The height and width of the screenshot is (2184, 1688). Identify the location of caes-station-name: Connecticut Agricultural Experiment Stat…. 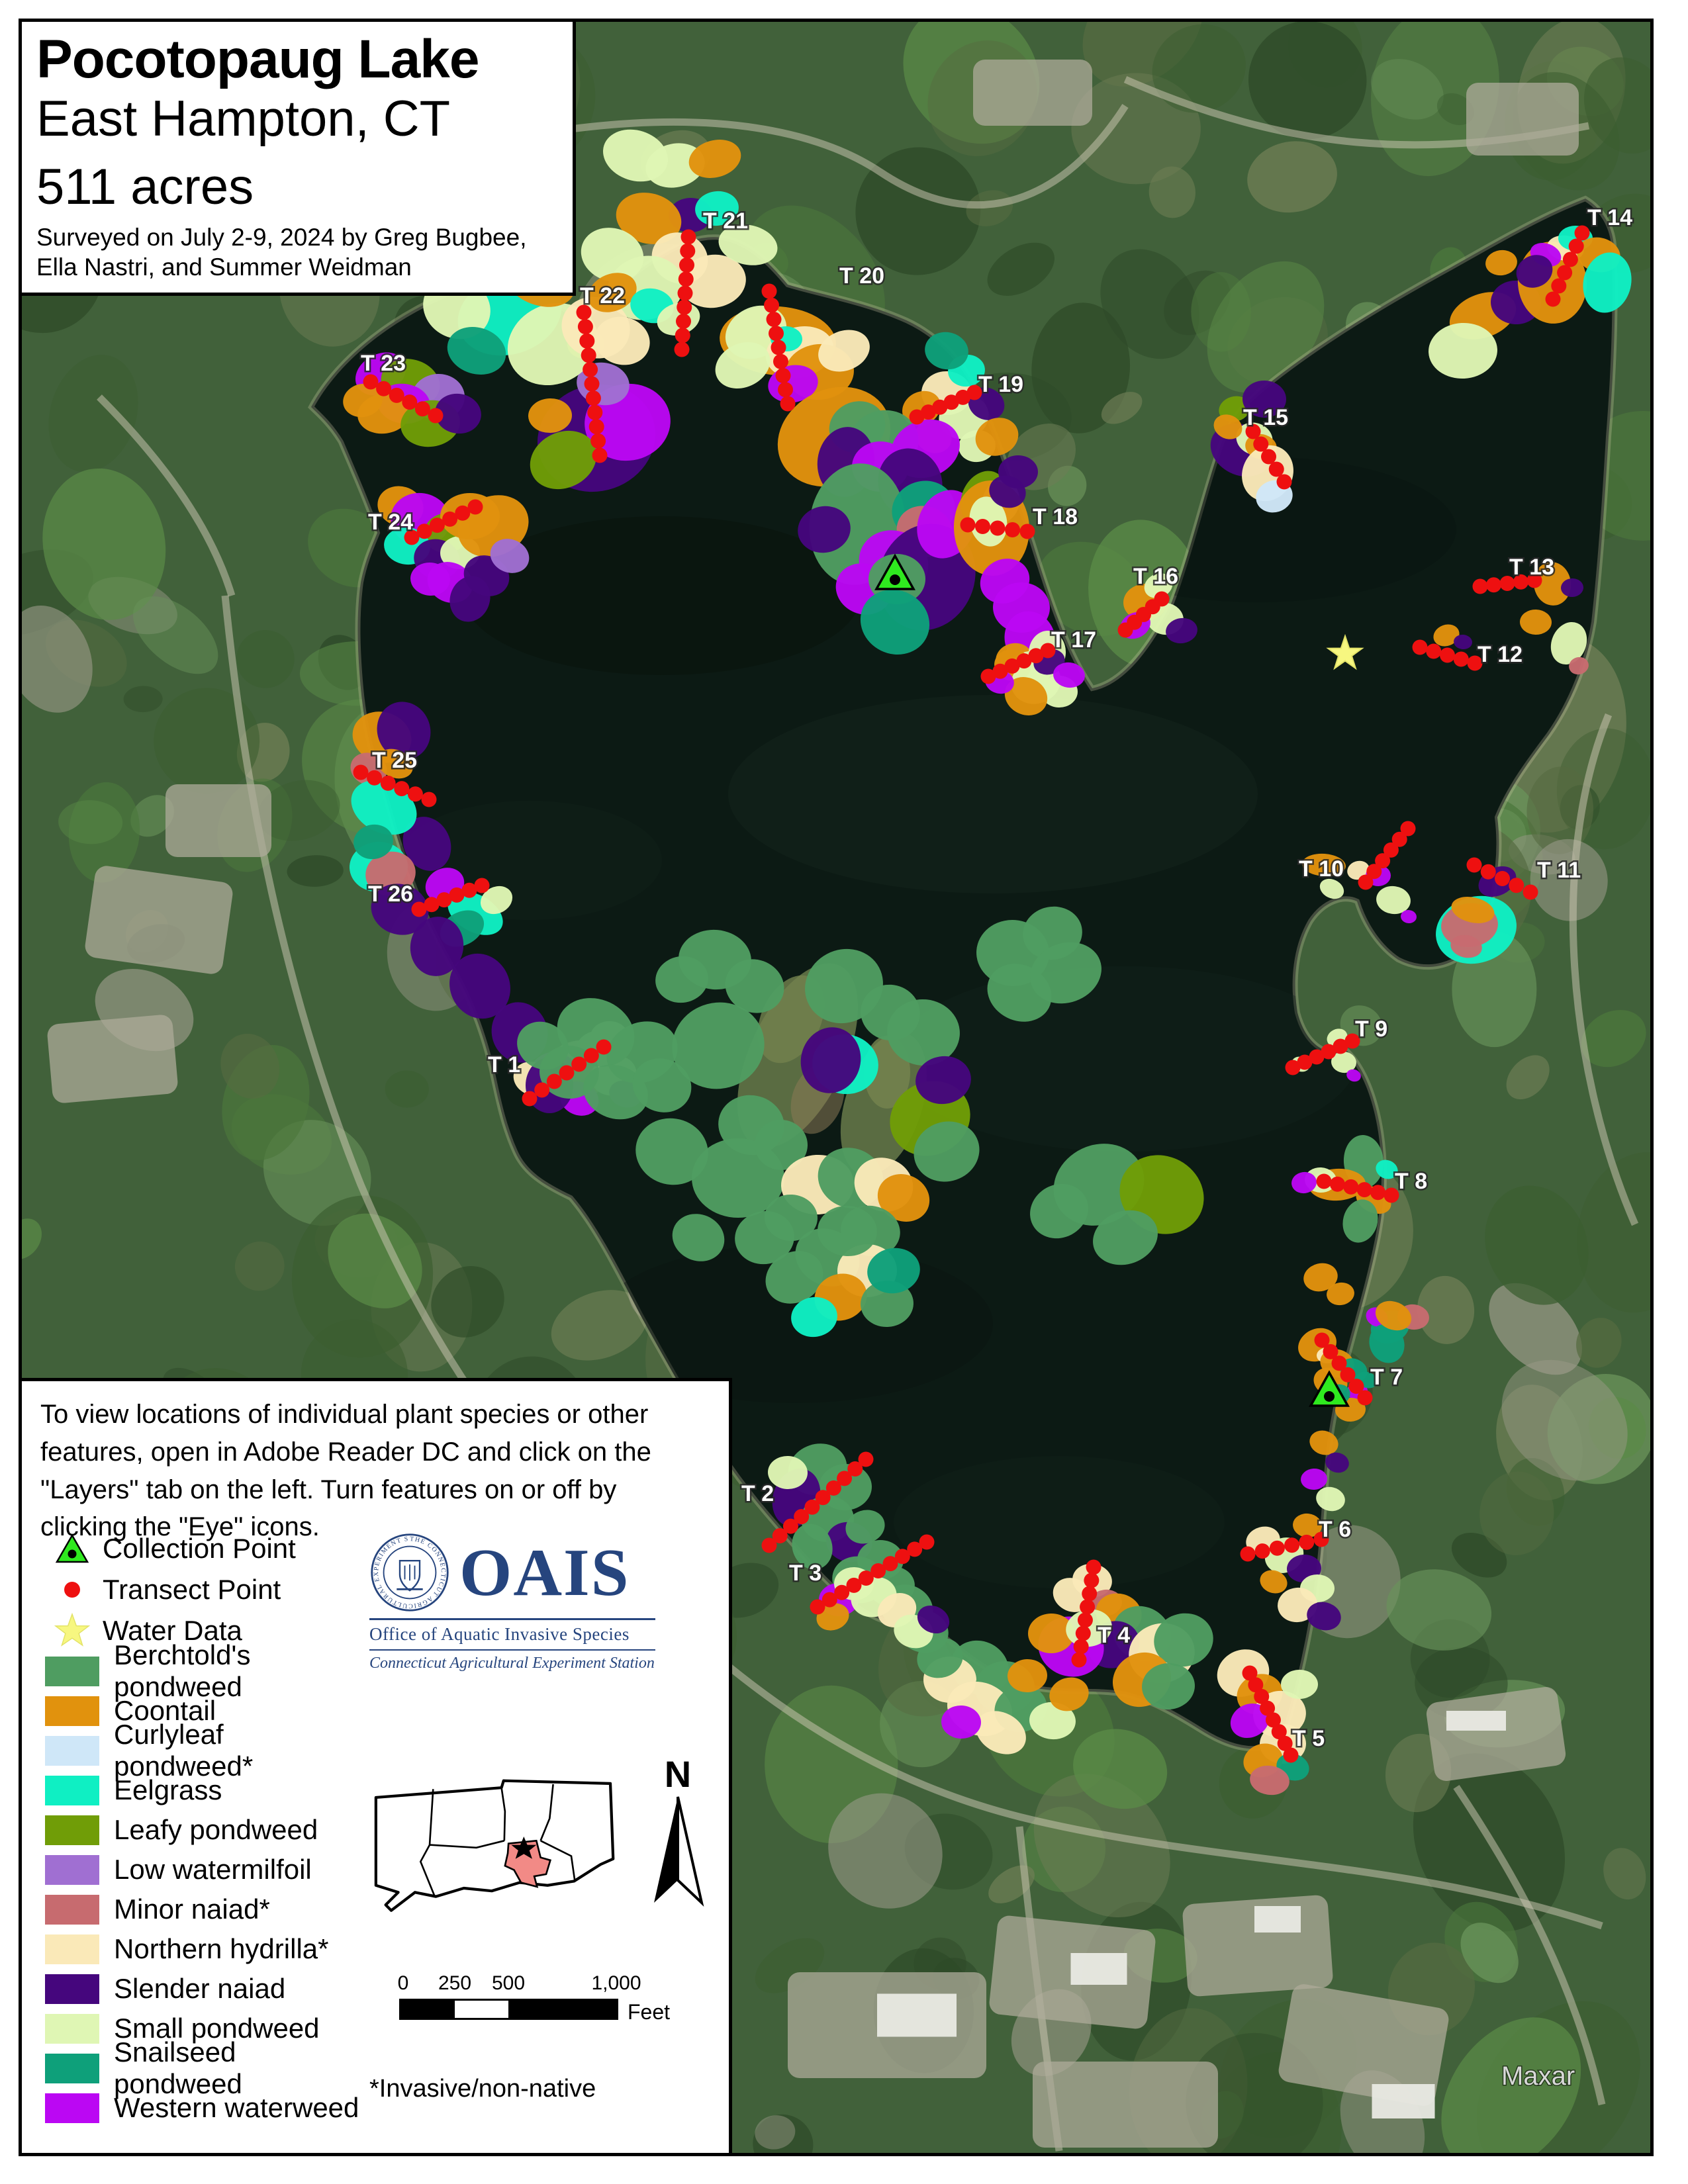
(512, 1664).